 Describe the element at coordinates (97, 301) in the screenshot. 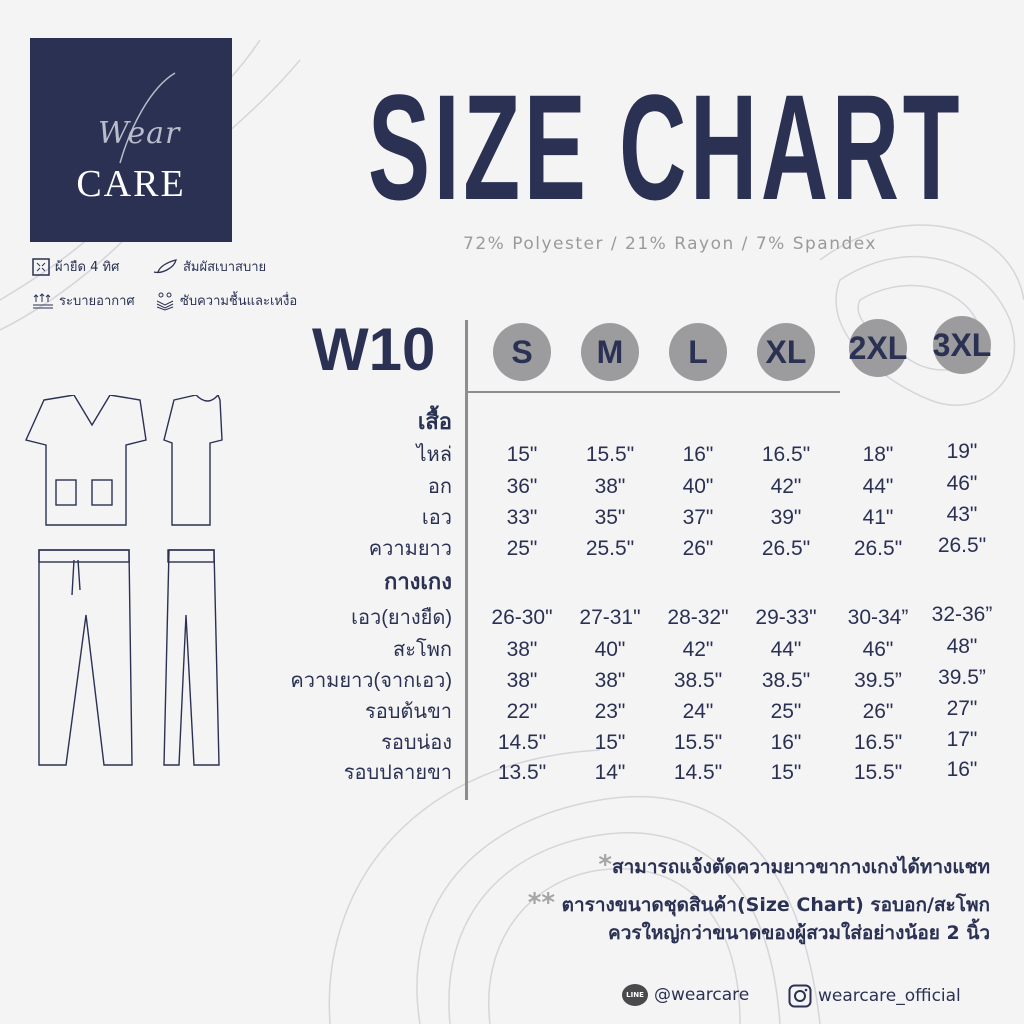

I see `feature-label: ระบายอากาศ` at that location.